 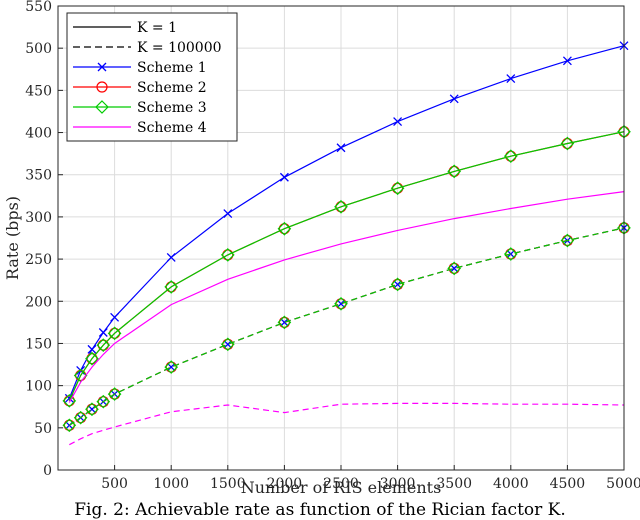 What do you see at coordinates (140, 68) in the screenshot?
I see `legend-entry: Scheme 1` at bounding box center [140, 68].